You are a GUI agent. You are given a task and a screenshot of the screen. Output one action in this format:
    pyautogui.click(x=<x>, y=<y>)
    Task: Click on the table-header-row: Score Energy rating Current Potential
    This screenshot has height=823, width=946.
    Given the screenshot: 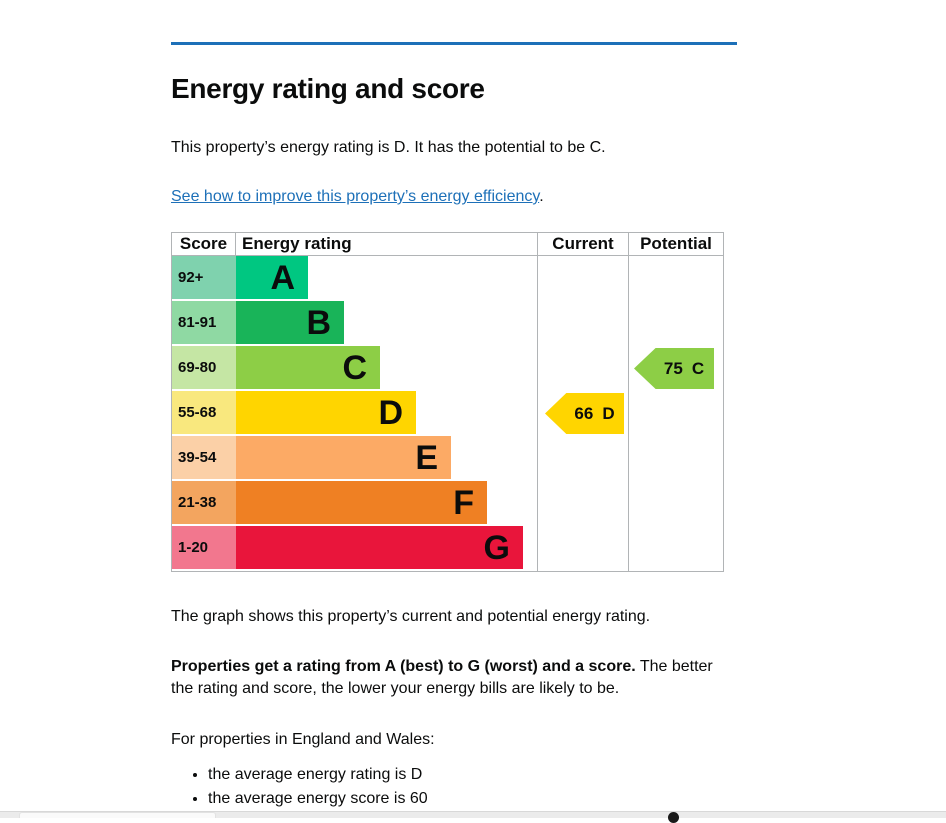 What is the action you would take?
    pyautogui.click(x=447, y=244)
    